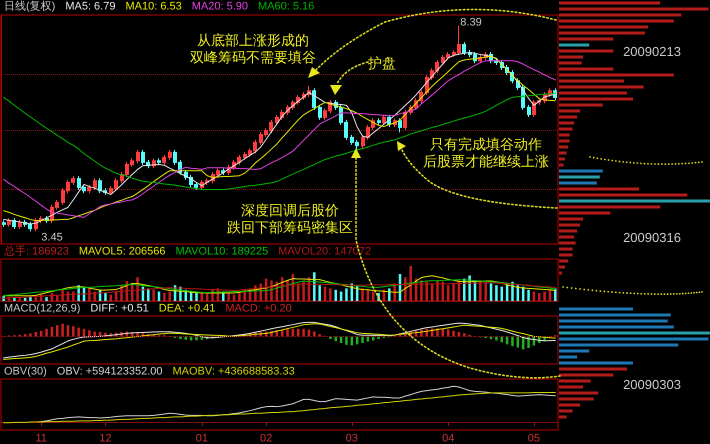 The height and width of the screenshot is (444, 710). I want to click on x-tick-label: 05, so click(534, 438).